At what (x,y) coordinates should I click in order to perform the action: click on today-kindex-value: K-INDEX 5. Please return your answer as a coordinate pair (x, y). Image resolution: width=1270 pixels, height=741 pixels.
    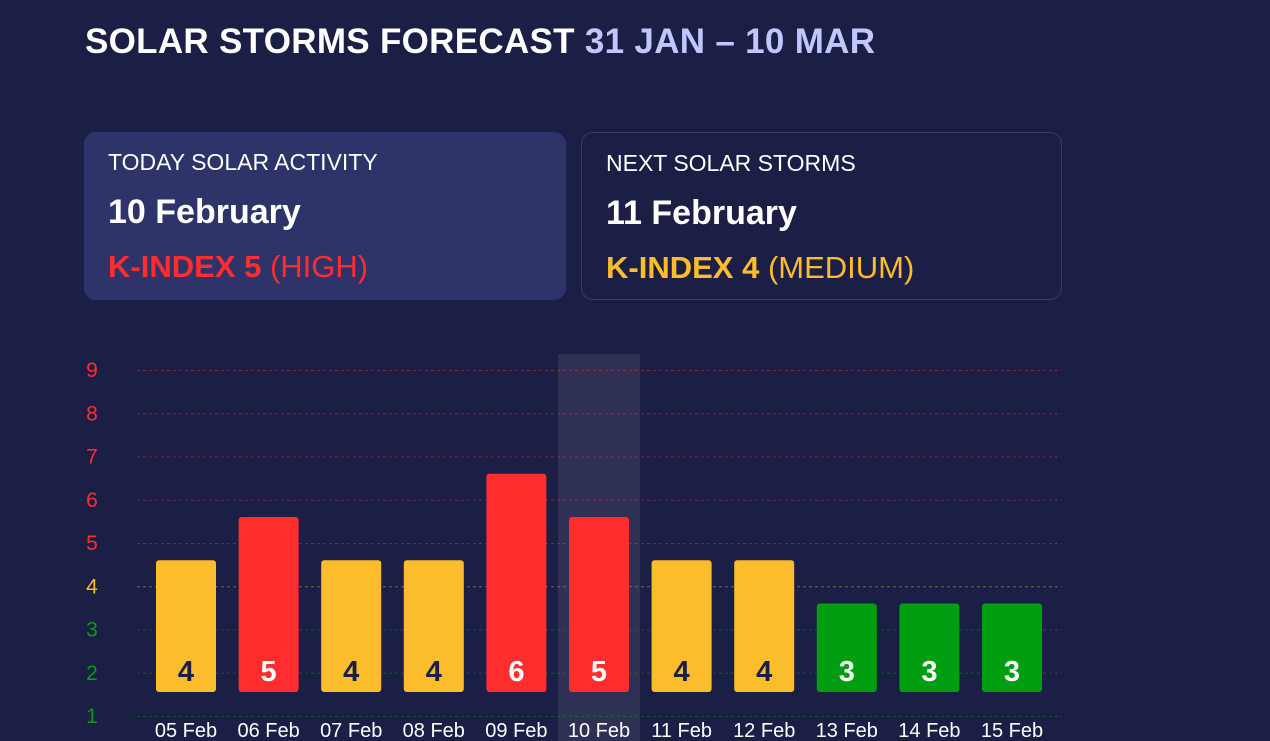
    Looking at the image, I should click on (185, 266).